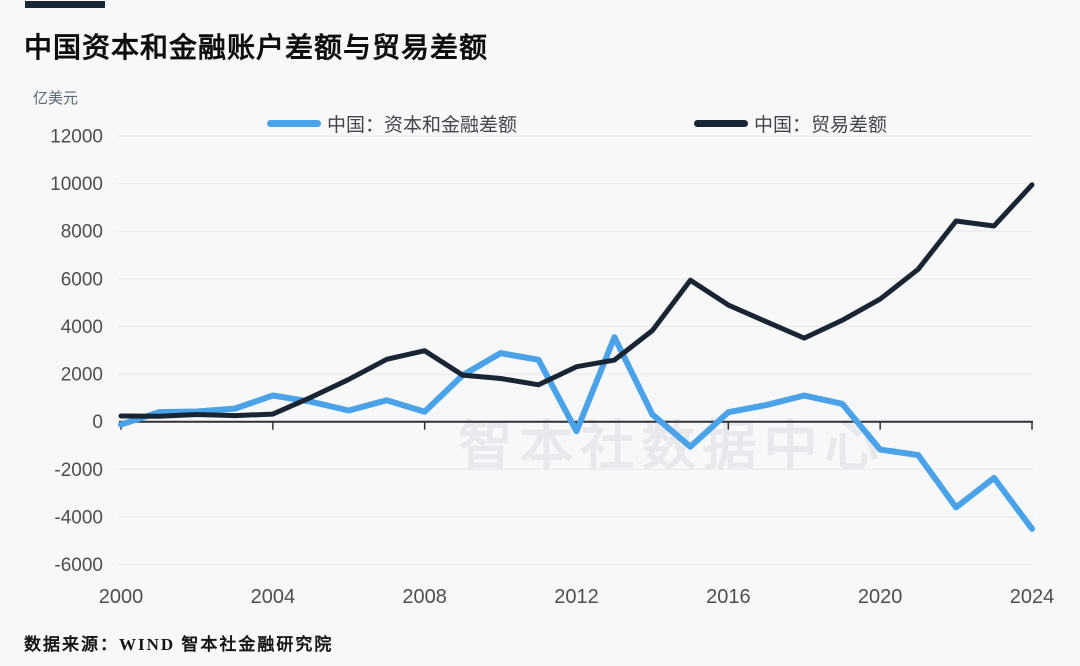 This screenshot has height=666, width=1080. What do you see at coordinates (82, 232) in the screenshot?
I see `y-axis-tick-label: 8000` at bounding box center [82, 232].